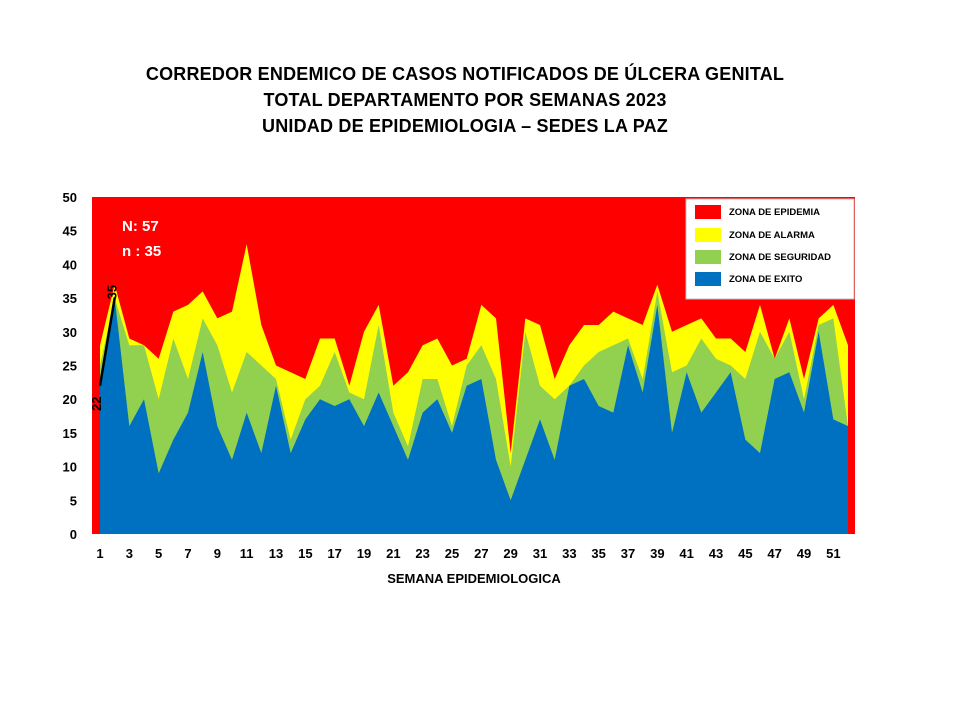  I want to click on x-tick-label: 13, so click(276, 553).